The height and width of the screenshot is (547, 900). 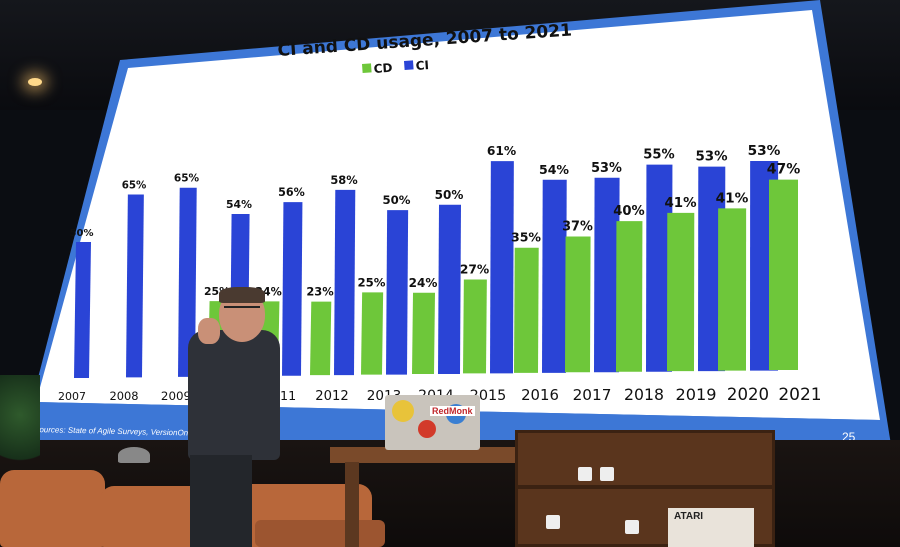 I want to click on sofa-left, so click(x=52, y=508).